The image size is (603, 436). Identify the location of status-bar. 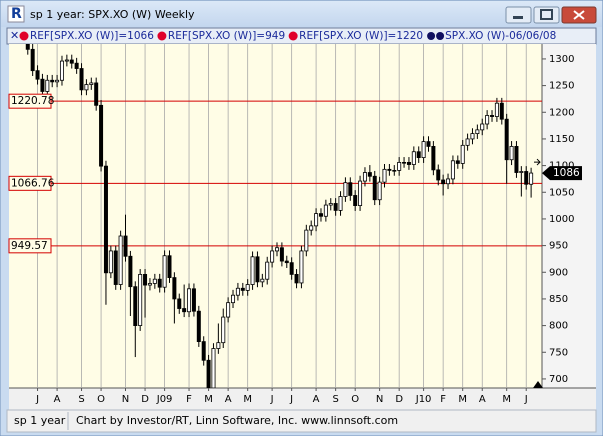
(301, 421).